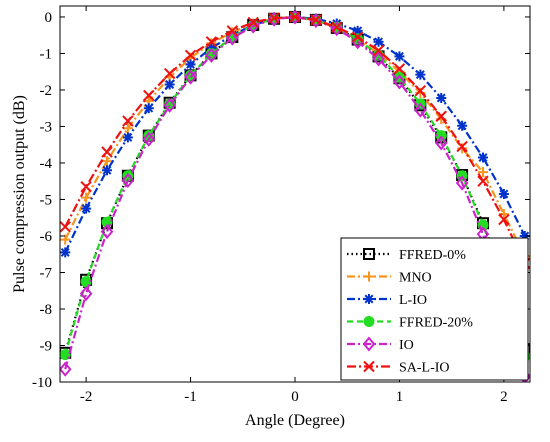 The width and height of the screenshot is (550, 442). I want to click on legend-box, so click(434, 309).